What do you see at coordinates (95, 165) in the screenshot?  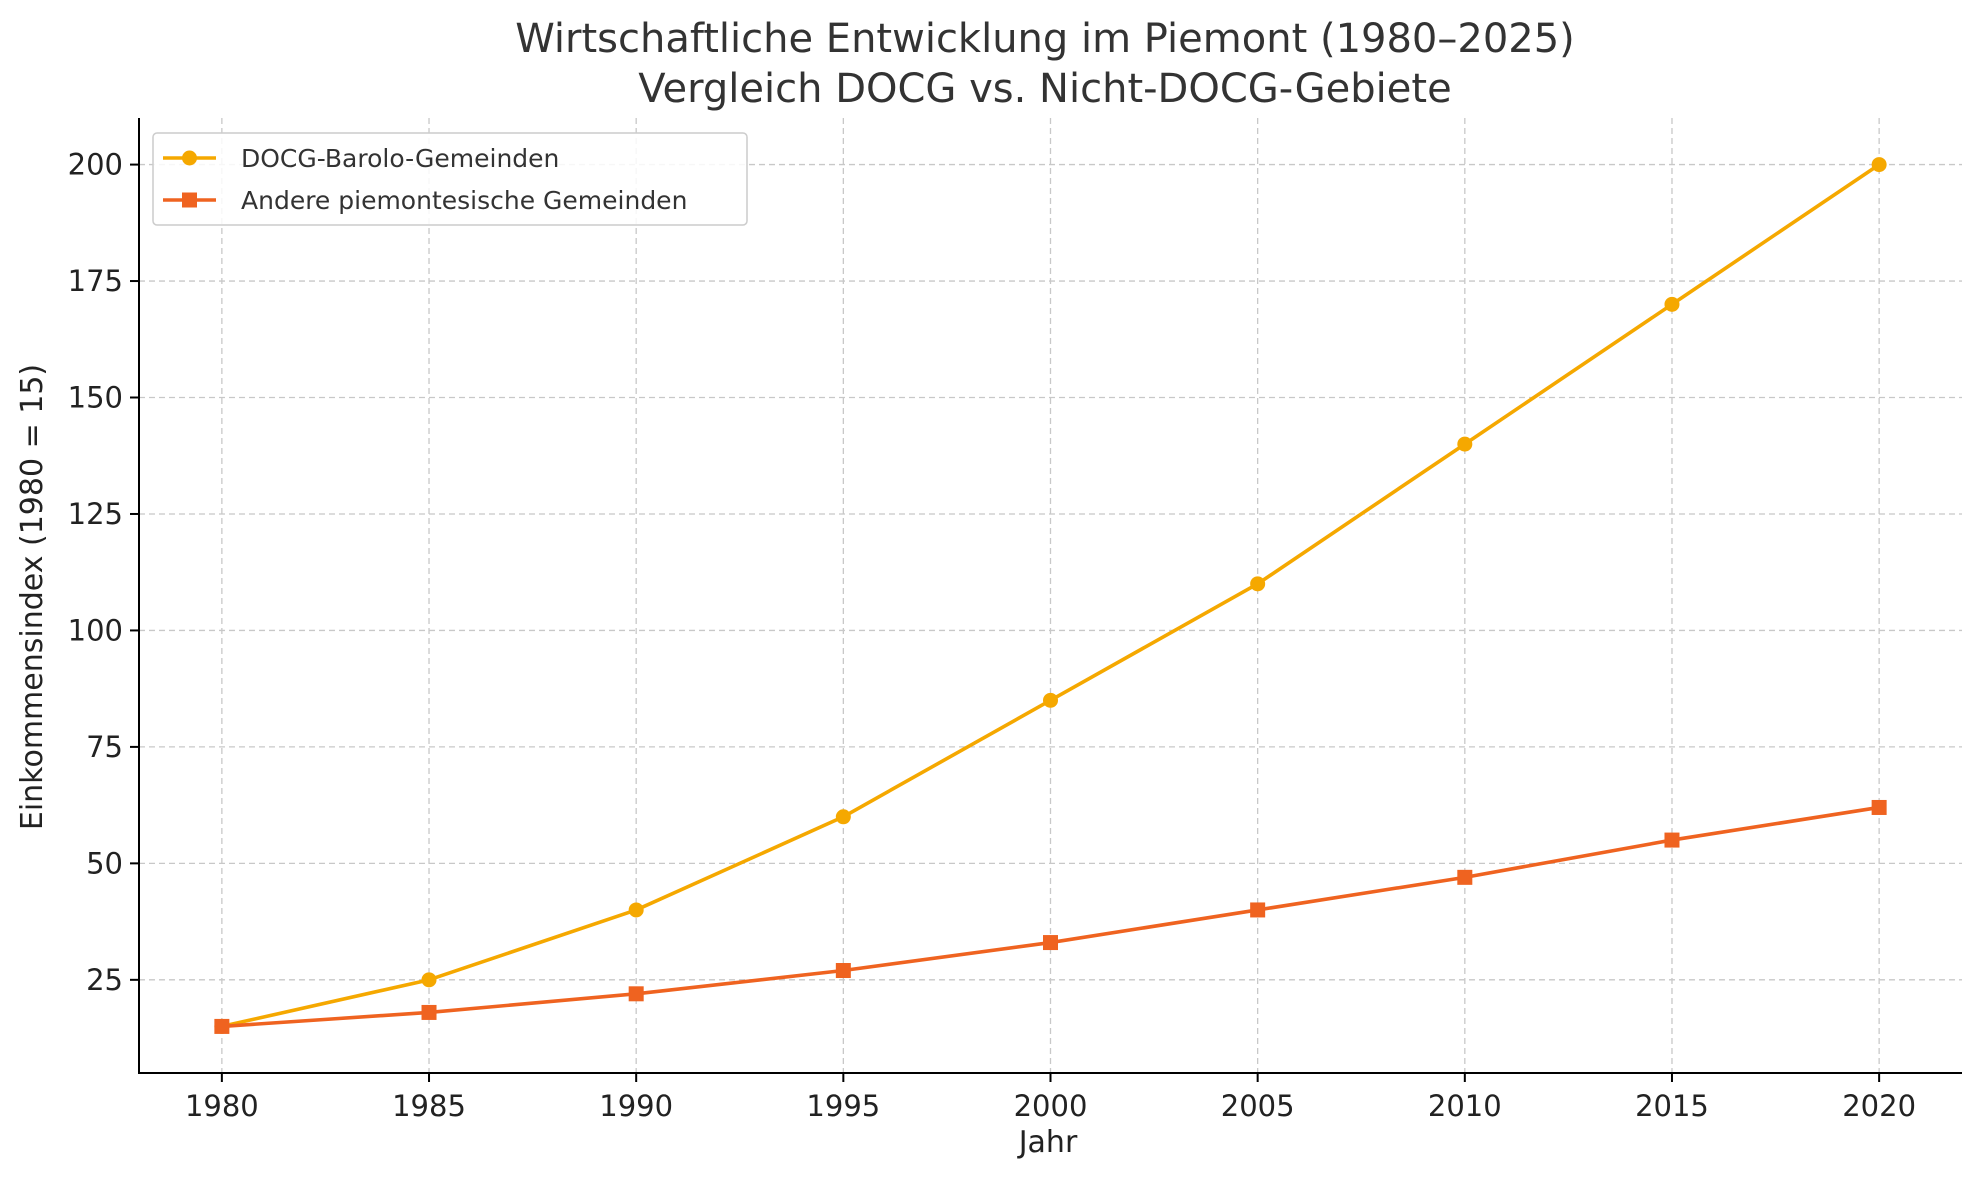 I see `y-tick-label-200: 200` at bounding box center [95, 165].